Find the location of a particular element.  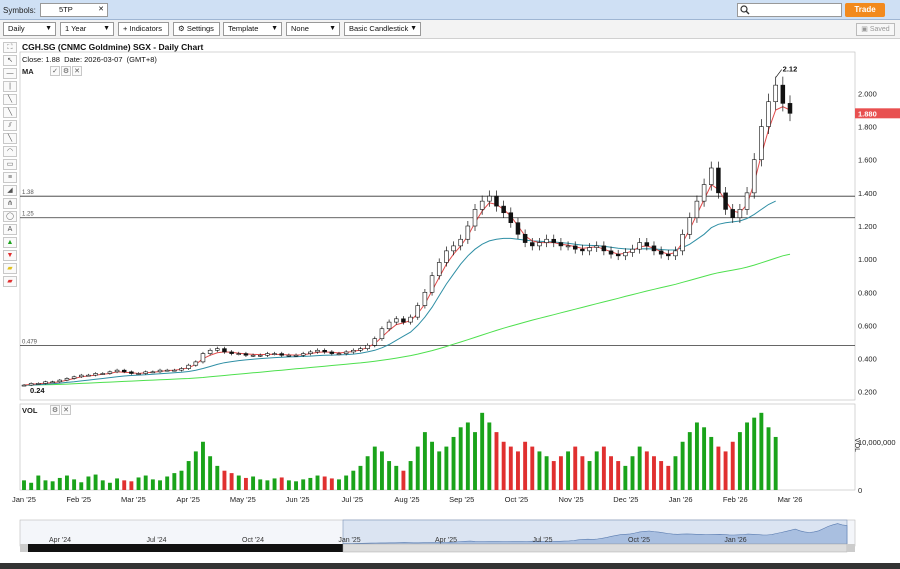

rectangle-icon: ▭ is located at coordinates (10, 164).